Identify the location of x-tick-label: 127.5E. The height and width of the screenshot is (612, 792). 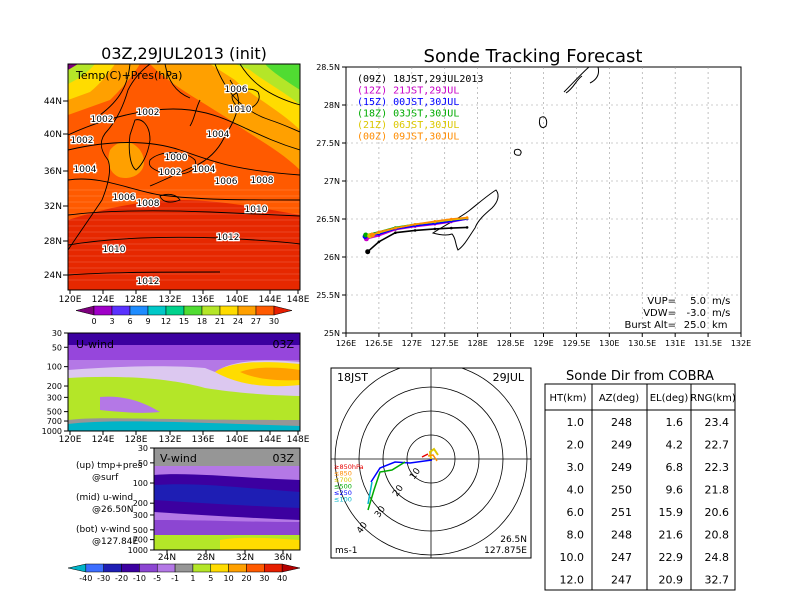
(445, 343).